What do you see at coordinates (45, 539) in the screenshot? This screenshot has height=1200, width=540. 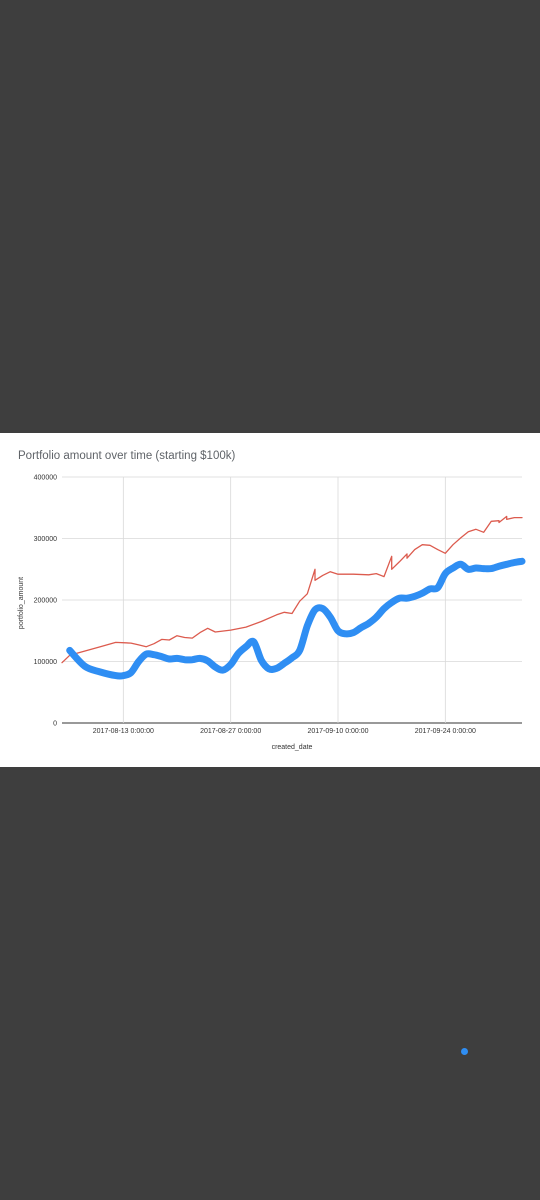 I see `y-tick-label: 300000` at bounding box center [45, 539].